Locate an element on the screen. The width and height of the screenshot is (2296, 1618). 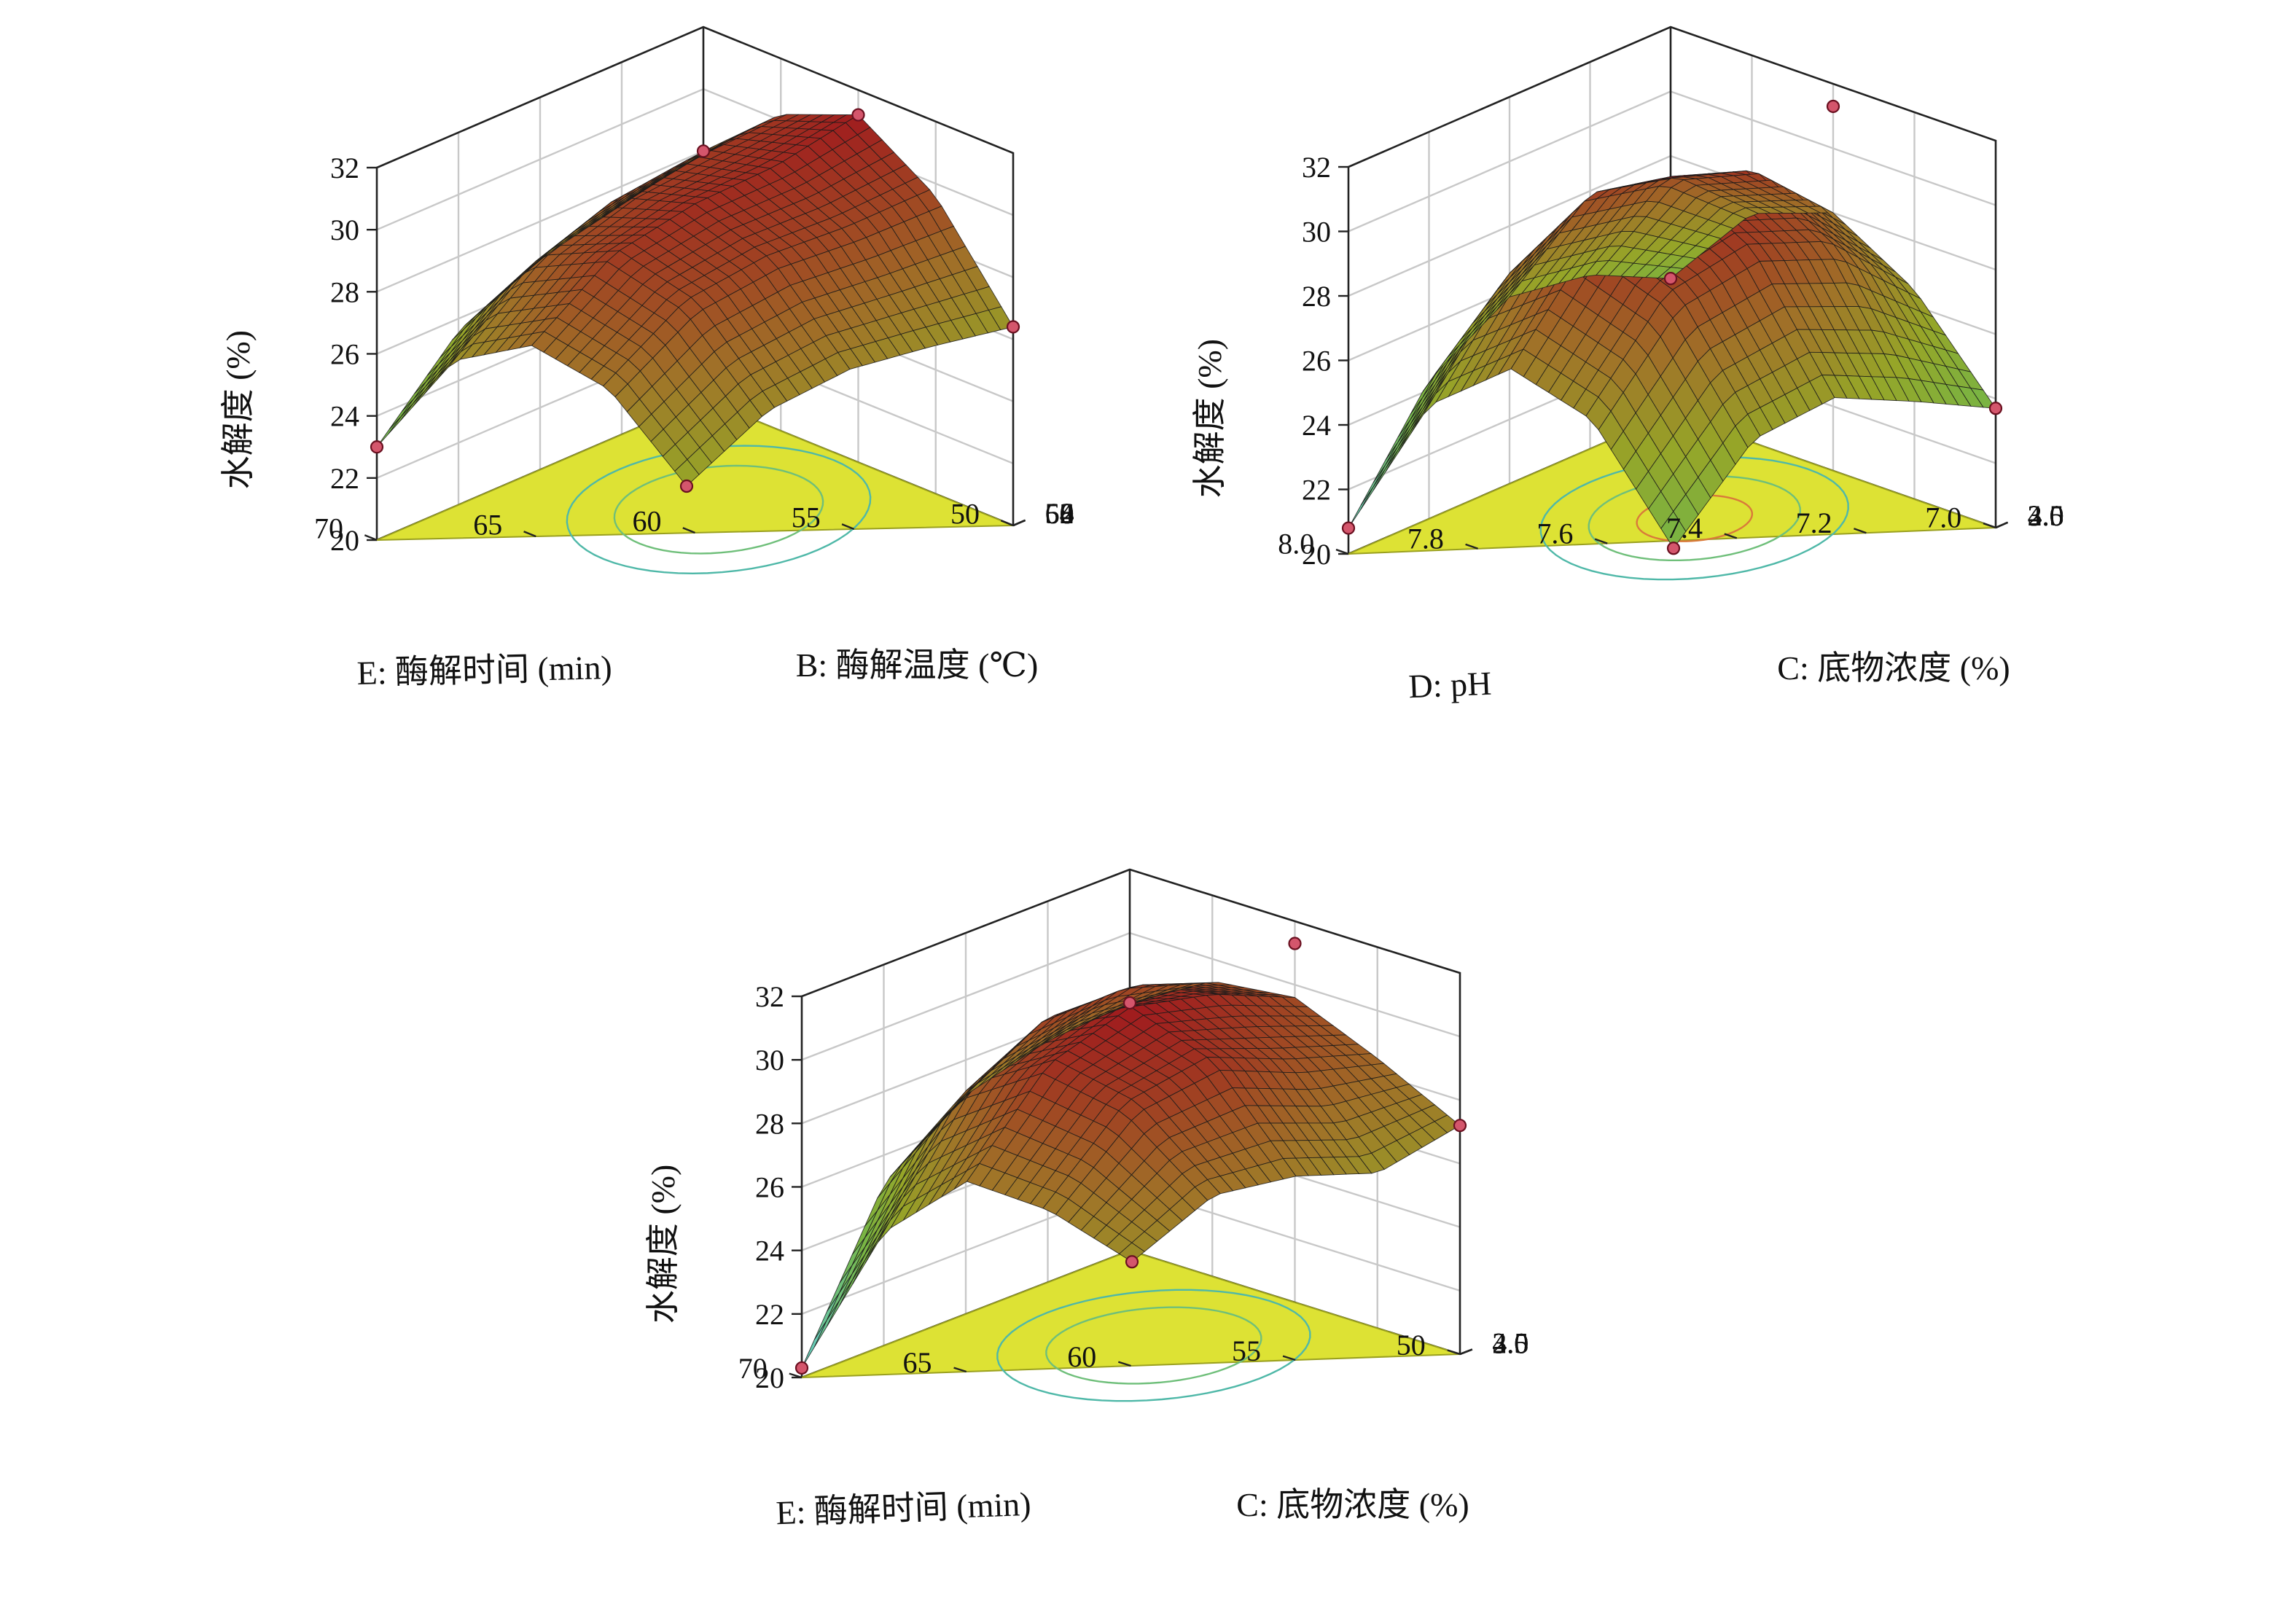
right-tick-label: 54 is located at coordinates (1059, 513).